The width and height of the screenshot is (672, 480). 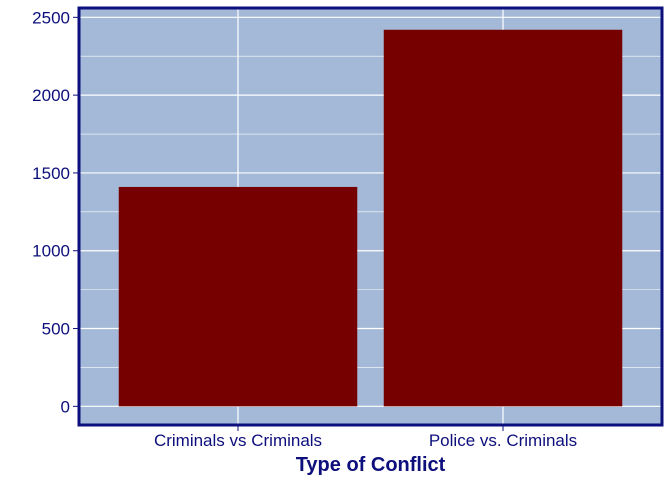 What do you see at coordinates (51, 173) in the screenshot?
I see `y-tick-label: 1500` at bounding box center [51, 173].